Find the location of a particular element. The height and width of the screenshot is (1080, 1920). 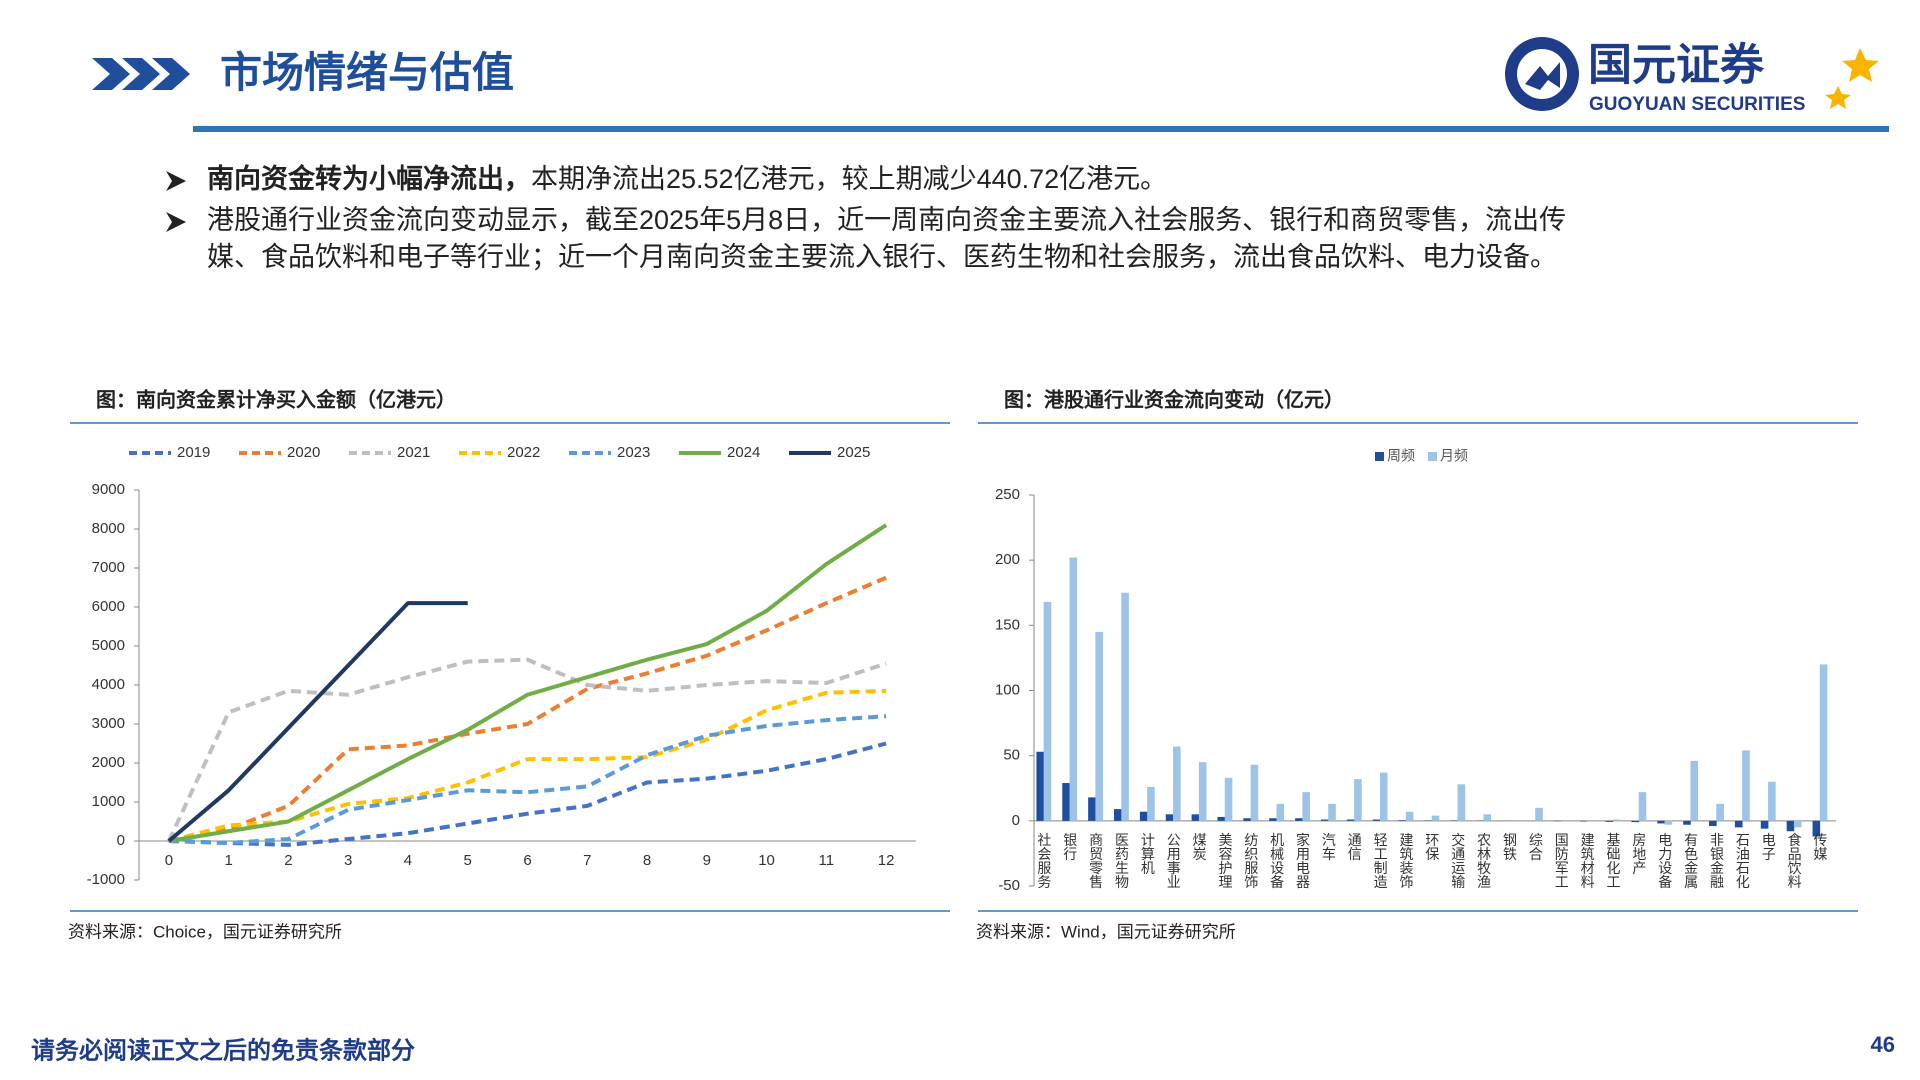

x-tick-label: 国防军工 is located at coordinates (1562, 861).